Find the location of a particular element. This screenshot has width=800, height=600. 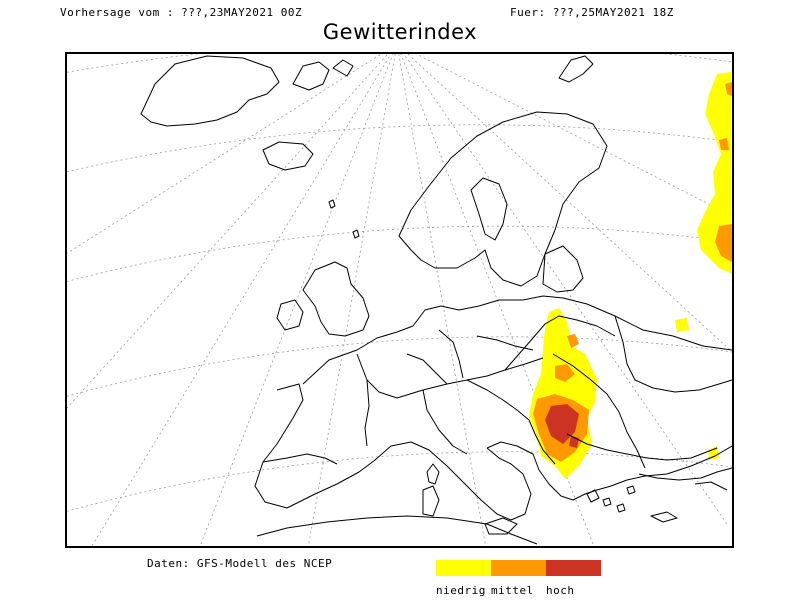

legend-label-medium: mittel is located at coordinates (512, 590).